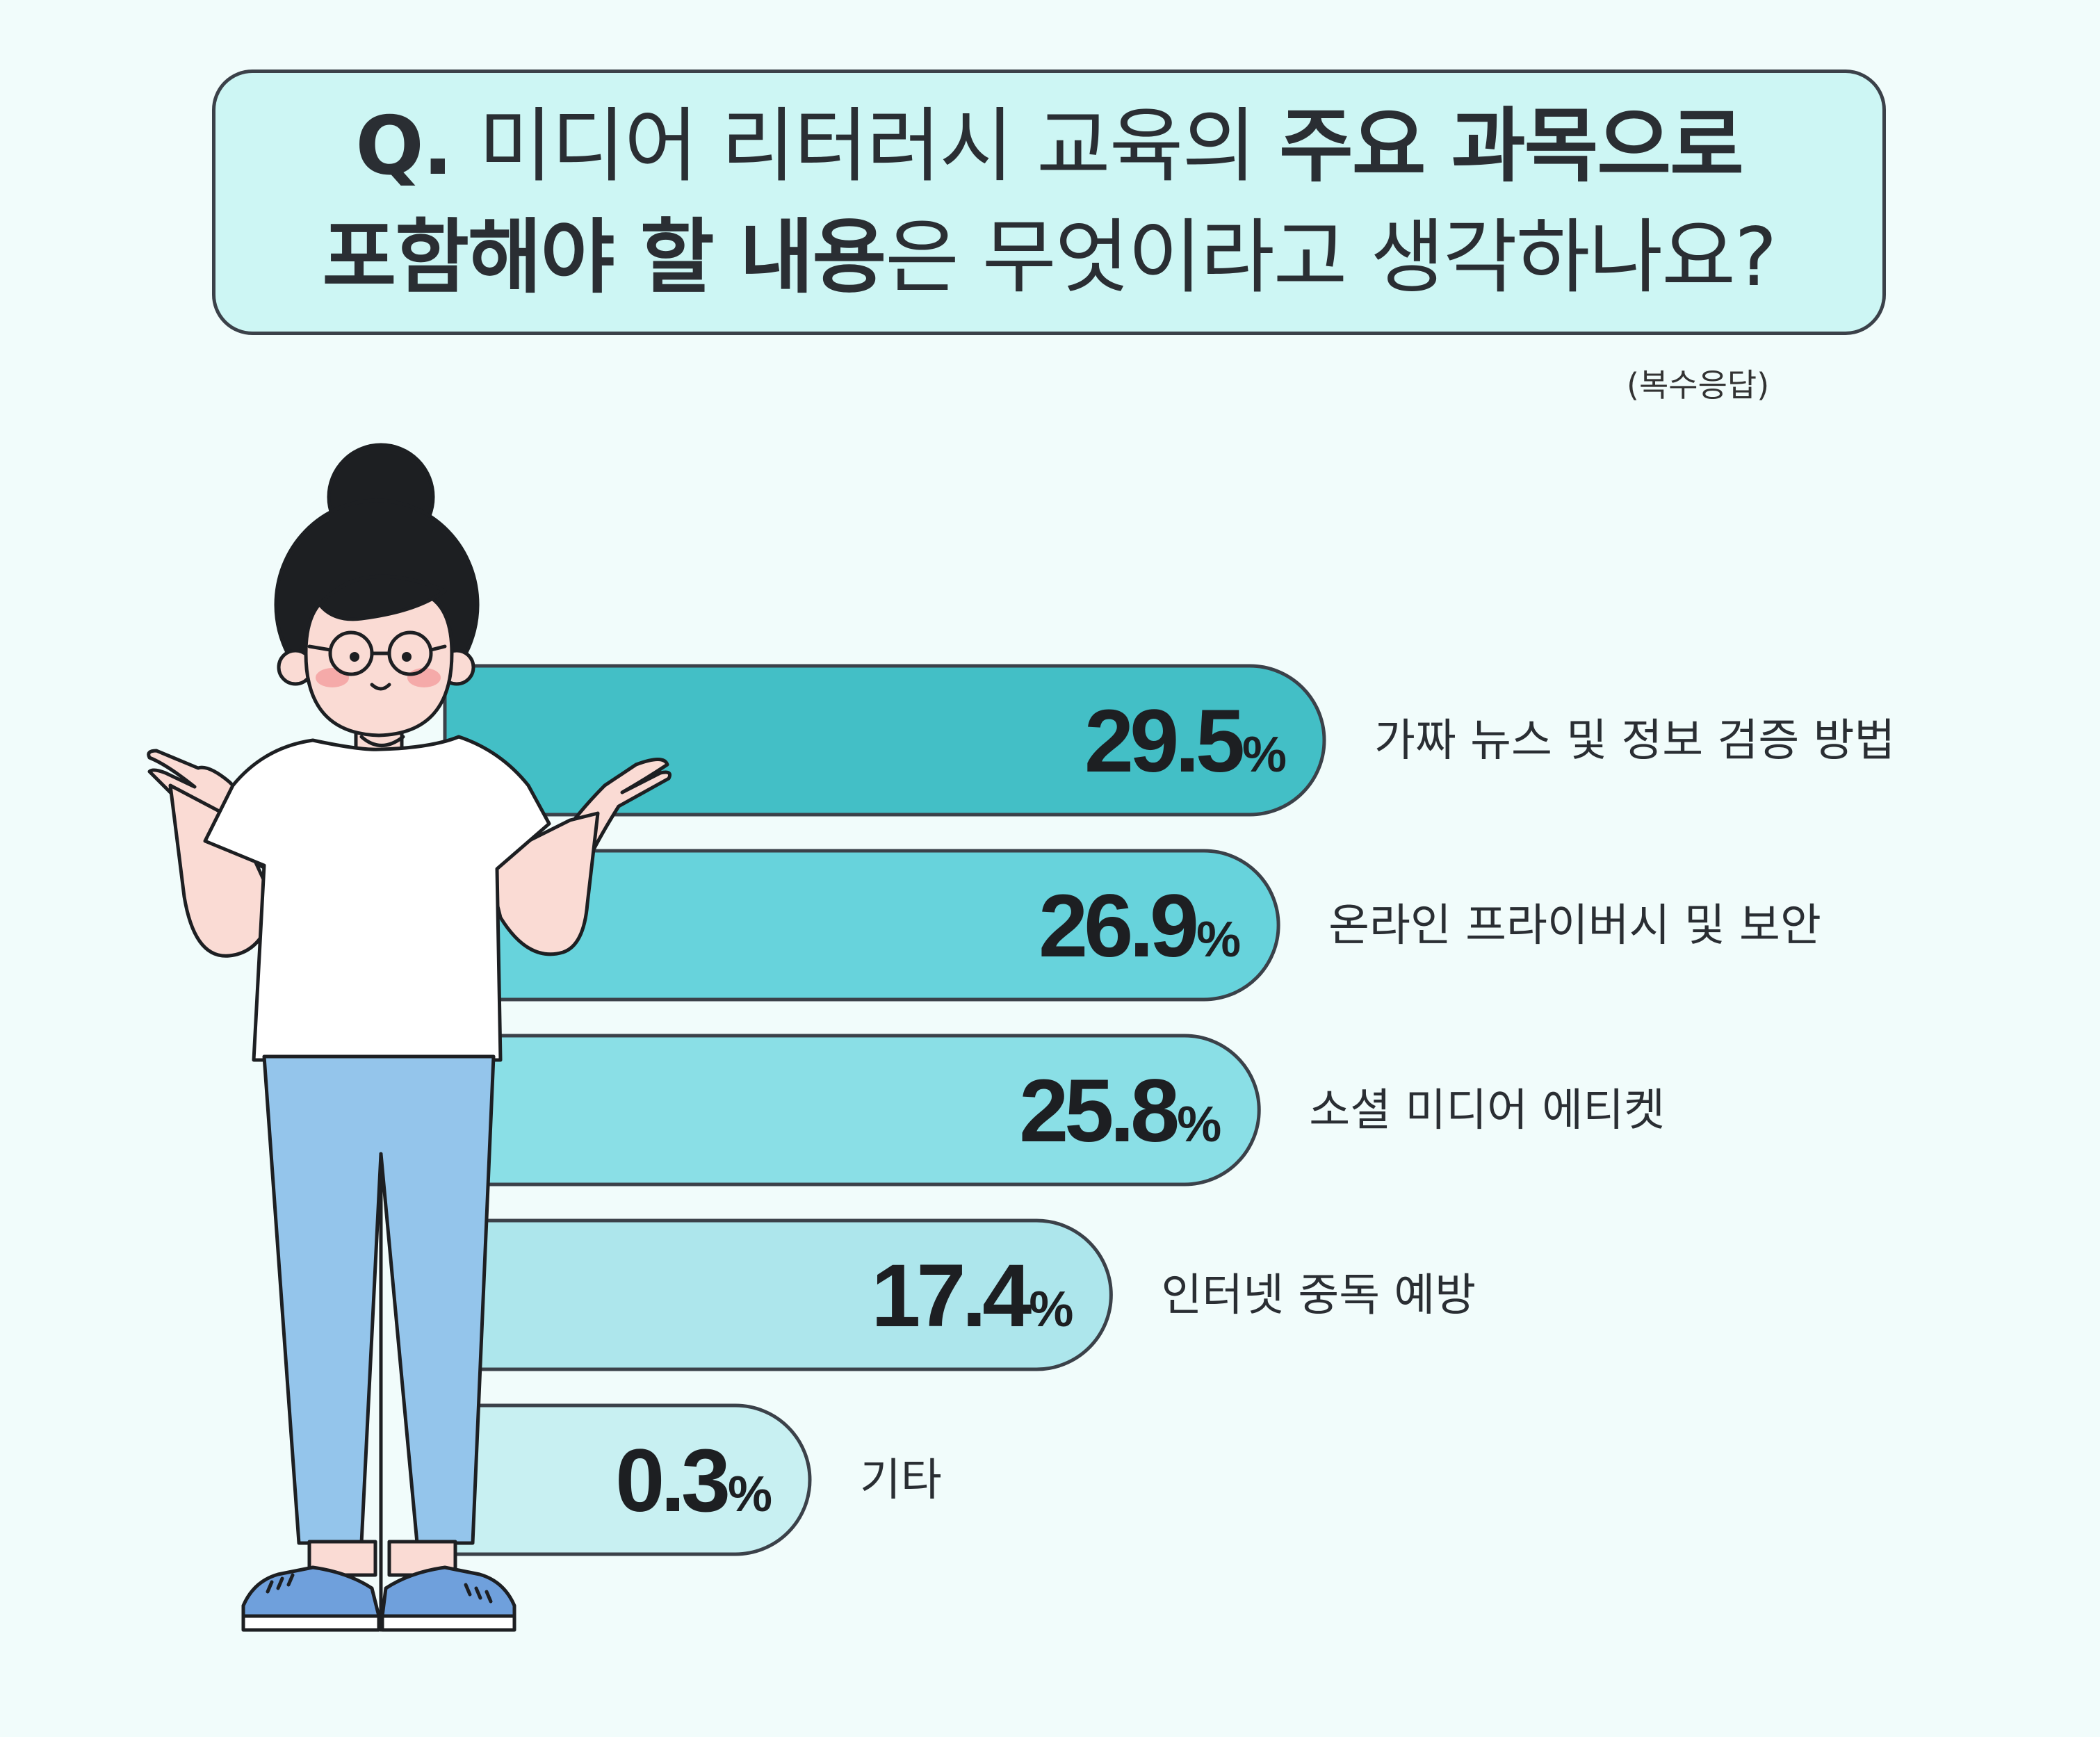 Image resolution: width=2100 pixels, height=1737 pixels. What do you see at coordinates (1318, 1295) in the screenshot?
I see `category-label: 인터넷 중독 예방` at bounding box center [1318, 1295].